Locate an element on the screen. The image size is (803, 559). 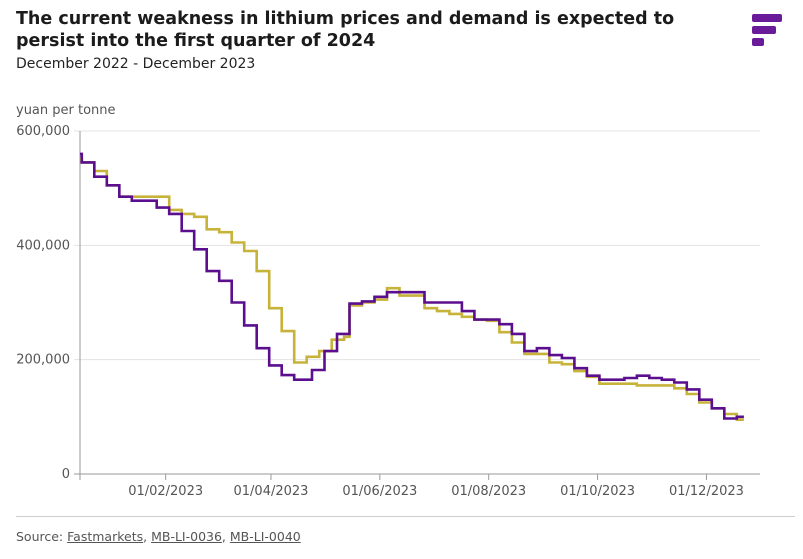
x-tick-label: 01/08/2023 is located at coordinates (488, 491).